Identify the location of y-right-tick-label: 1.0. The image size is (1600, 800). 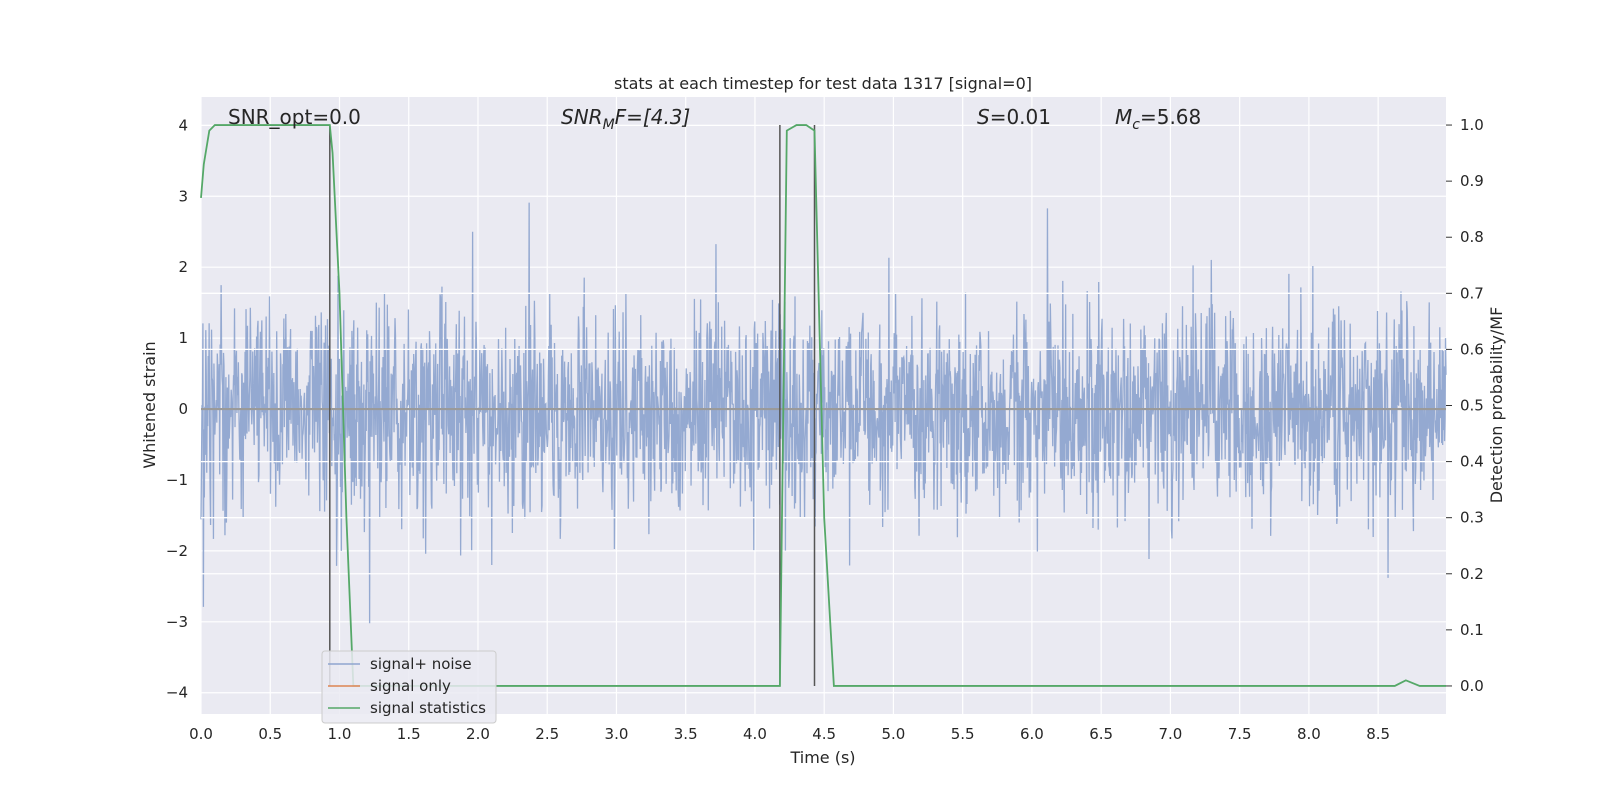
(1472, 125).